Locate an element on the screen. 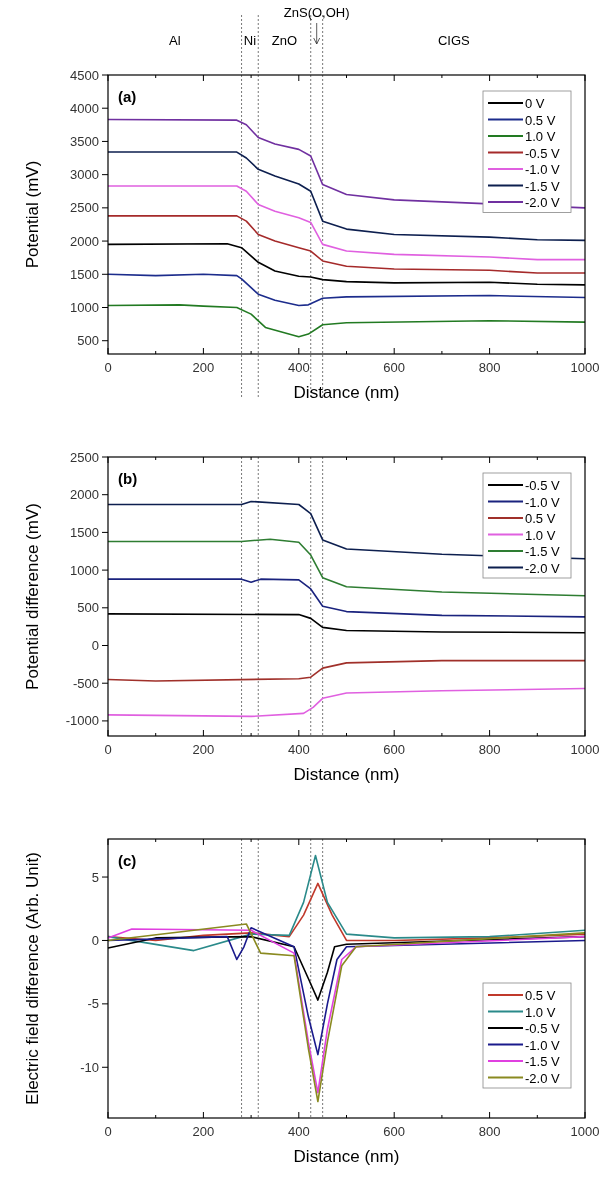 The height and width of the screenshot is (1179, 602). y-tick-label: -10 is located at coordinates (89, 1067).